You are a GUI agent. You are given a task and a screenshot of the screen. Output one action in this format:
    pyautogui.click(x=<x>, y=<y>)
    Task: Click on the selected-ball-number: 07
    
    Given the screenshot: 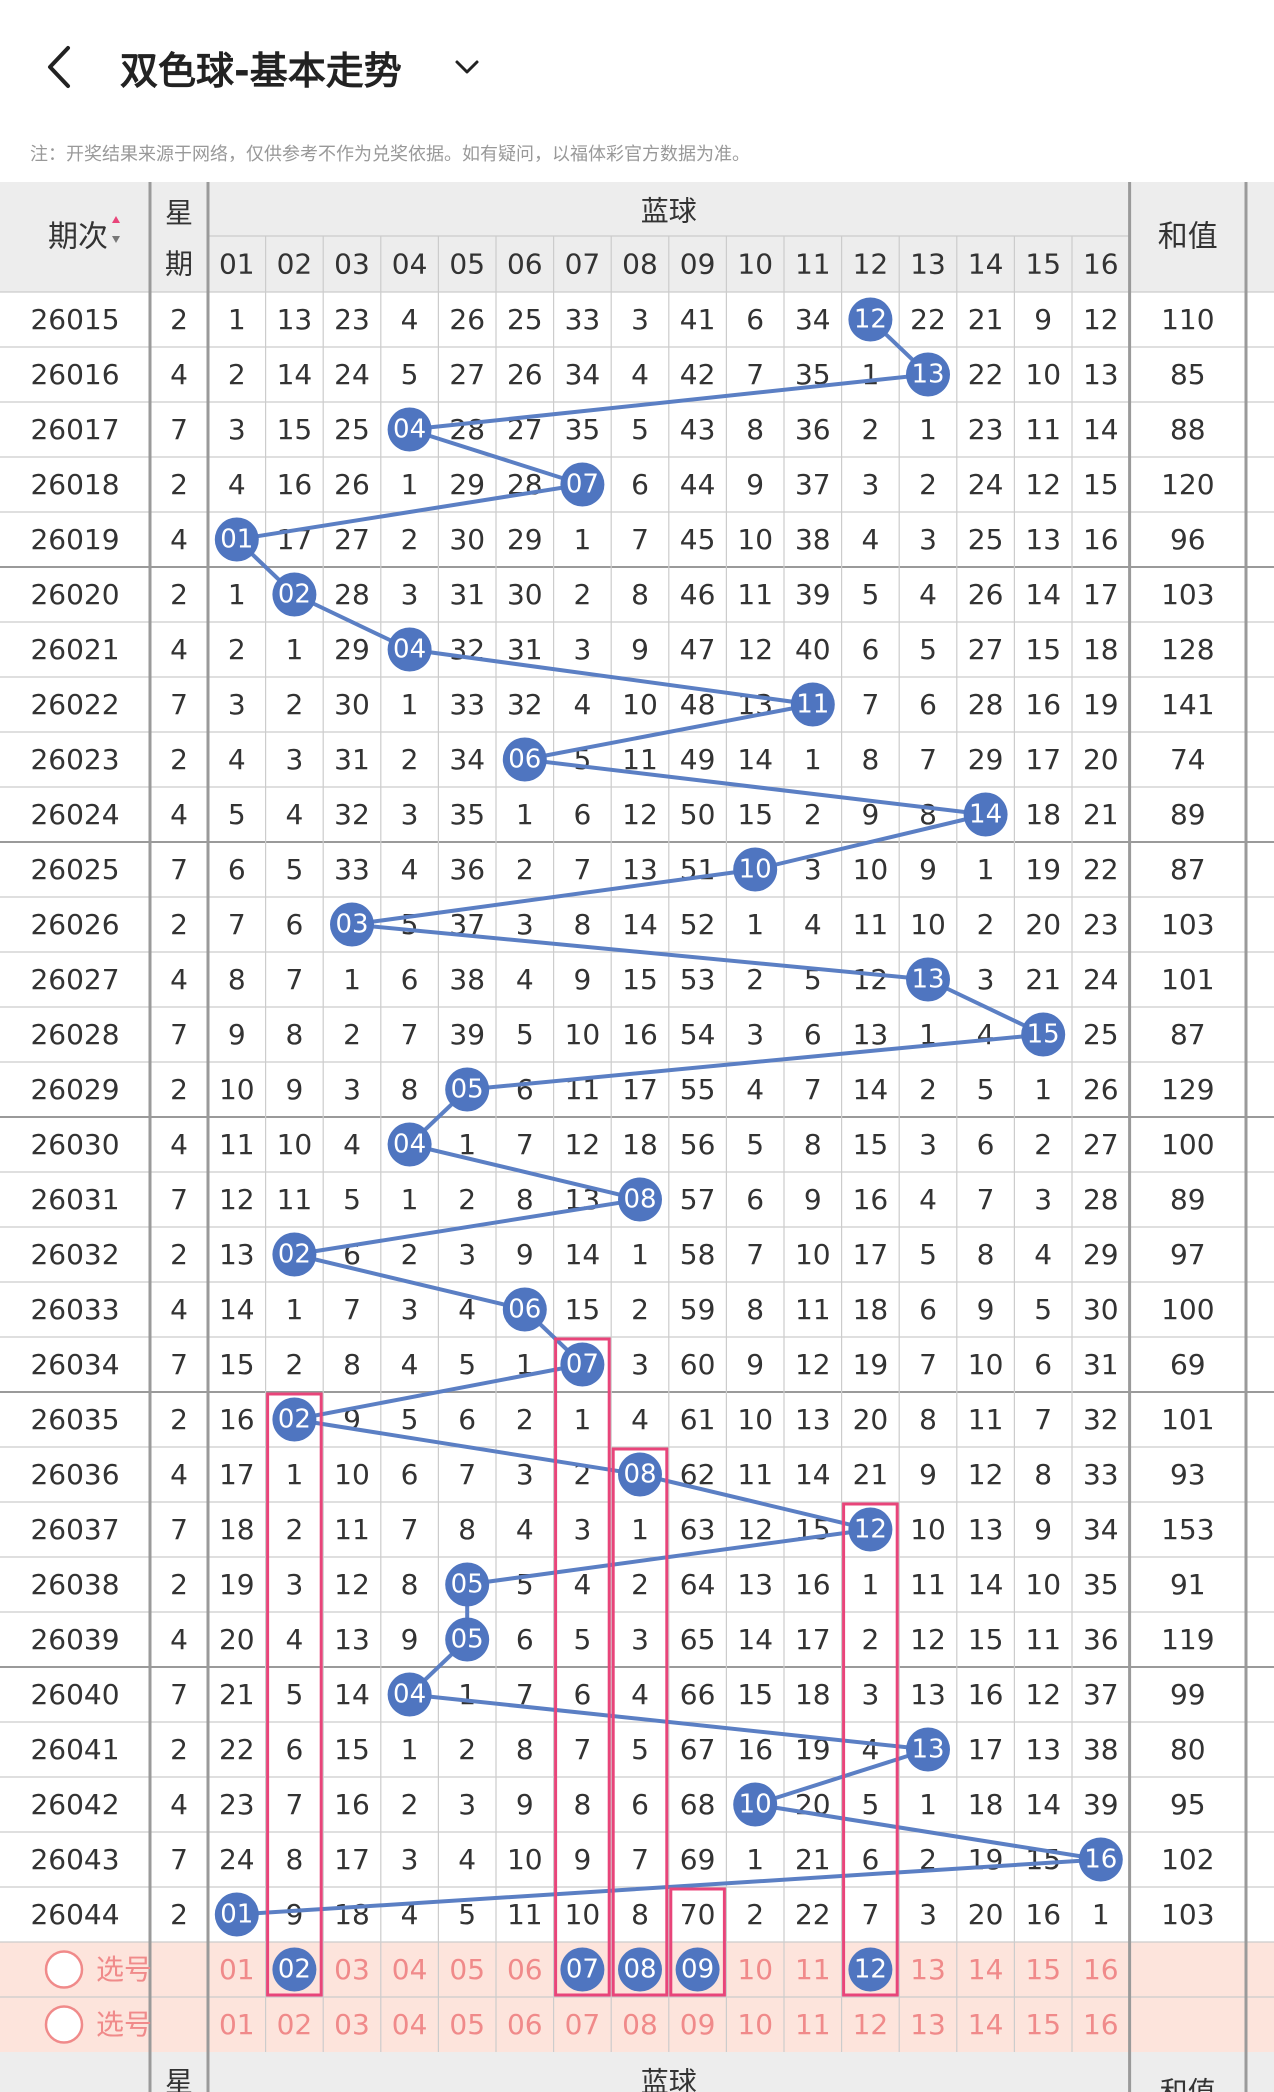 What is the action you would take?
    pyautogui.click(x=582, y=1970)
    